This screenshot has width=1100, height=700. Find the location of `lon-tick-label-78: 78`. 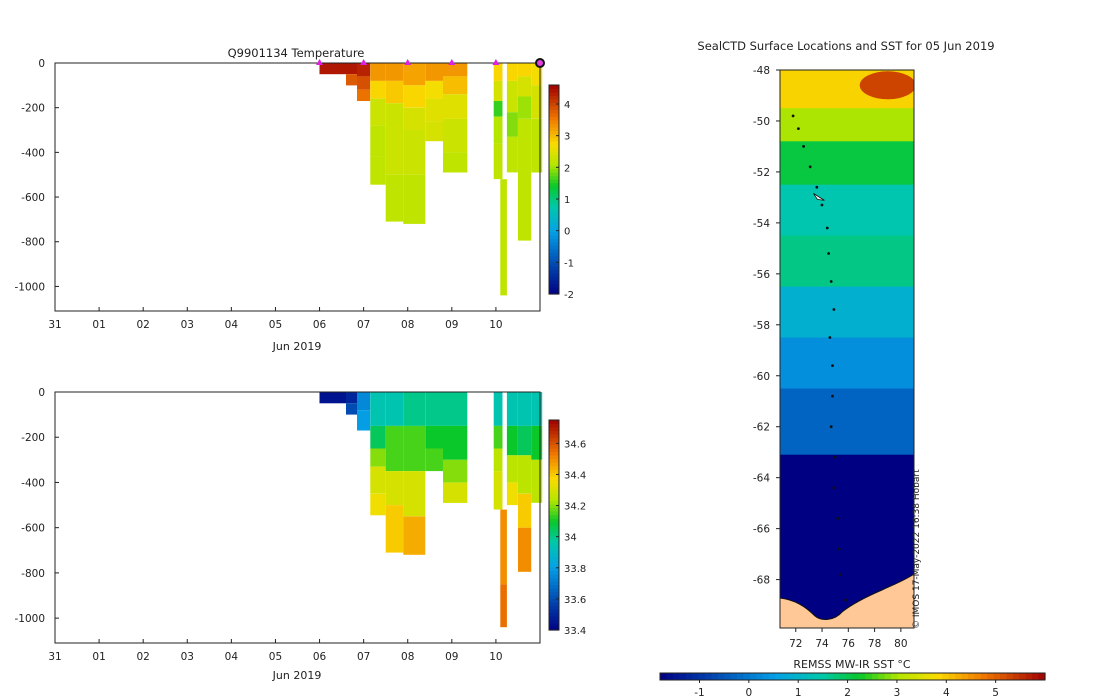

lon-tick-label-78: 78 is located at coordinates (874, 644).